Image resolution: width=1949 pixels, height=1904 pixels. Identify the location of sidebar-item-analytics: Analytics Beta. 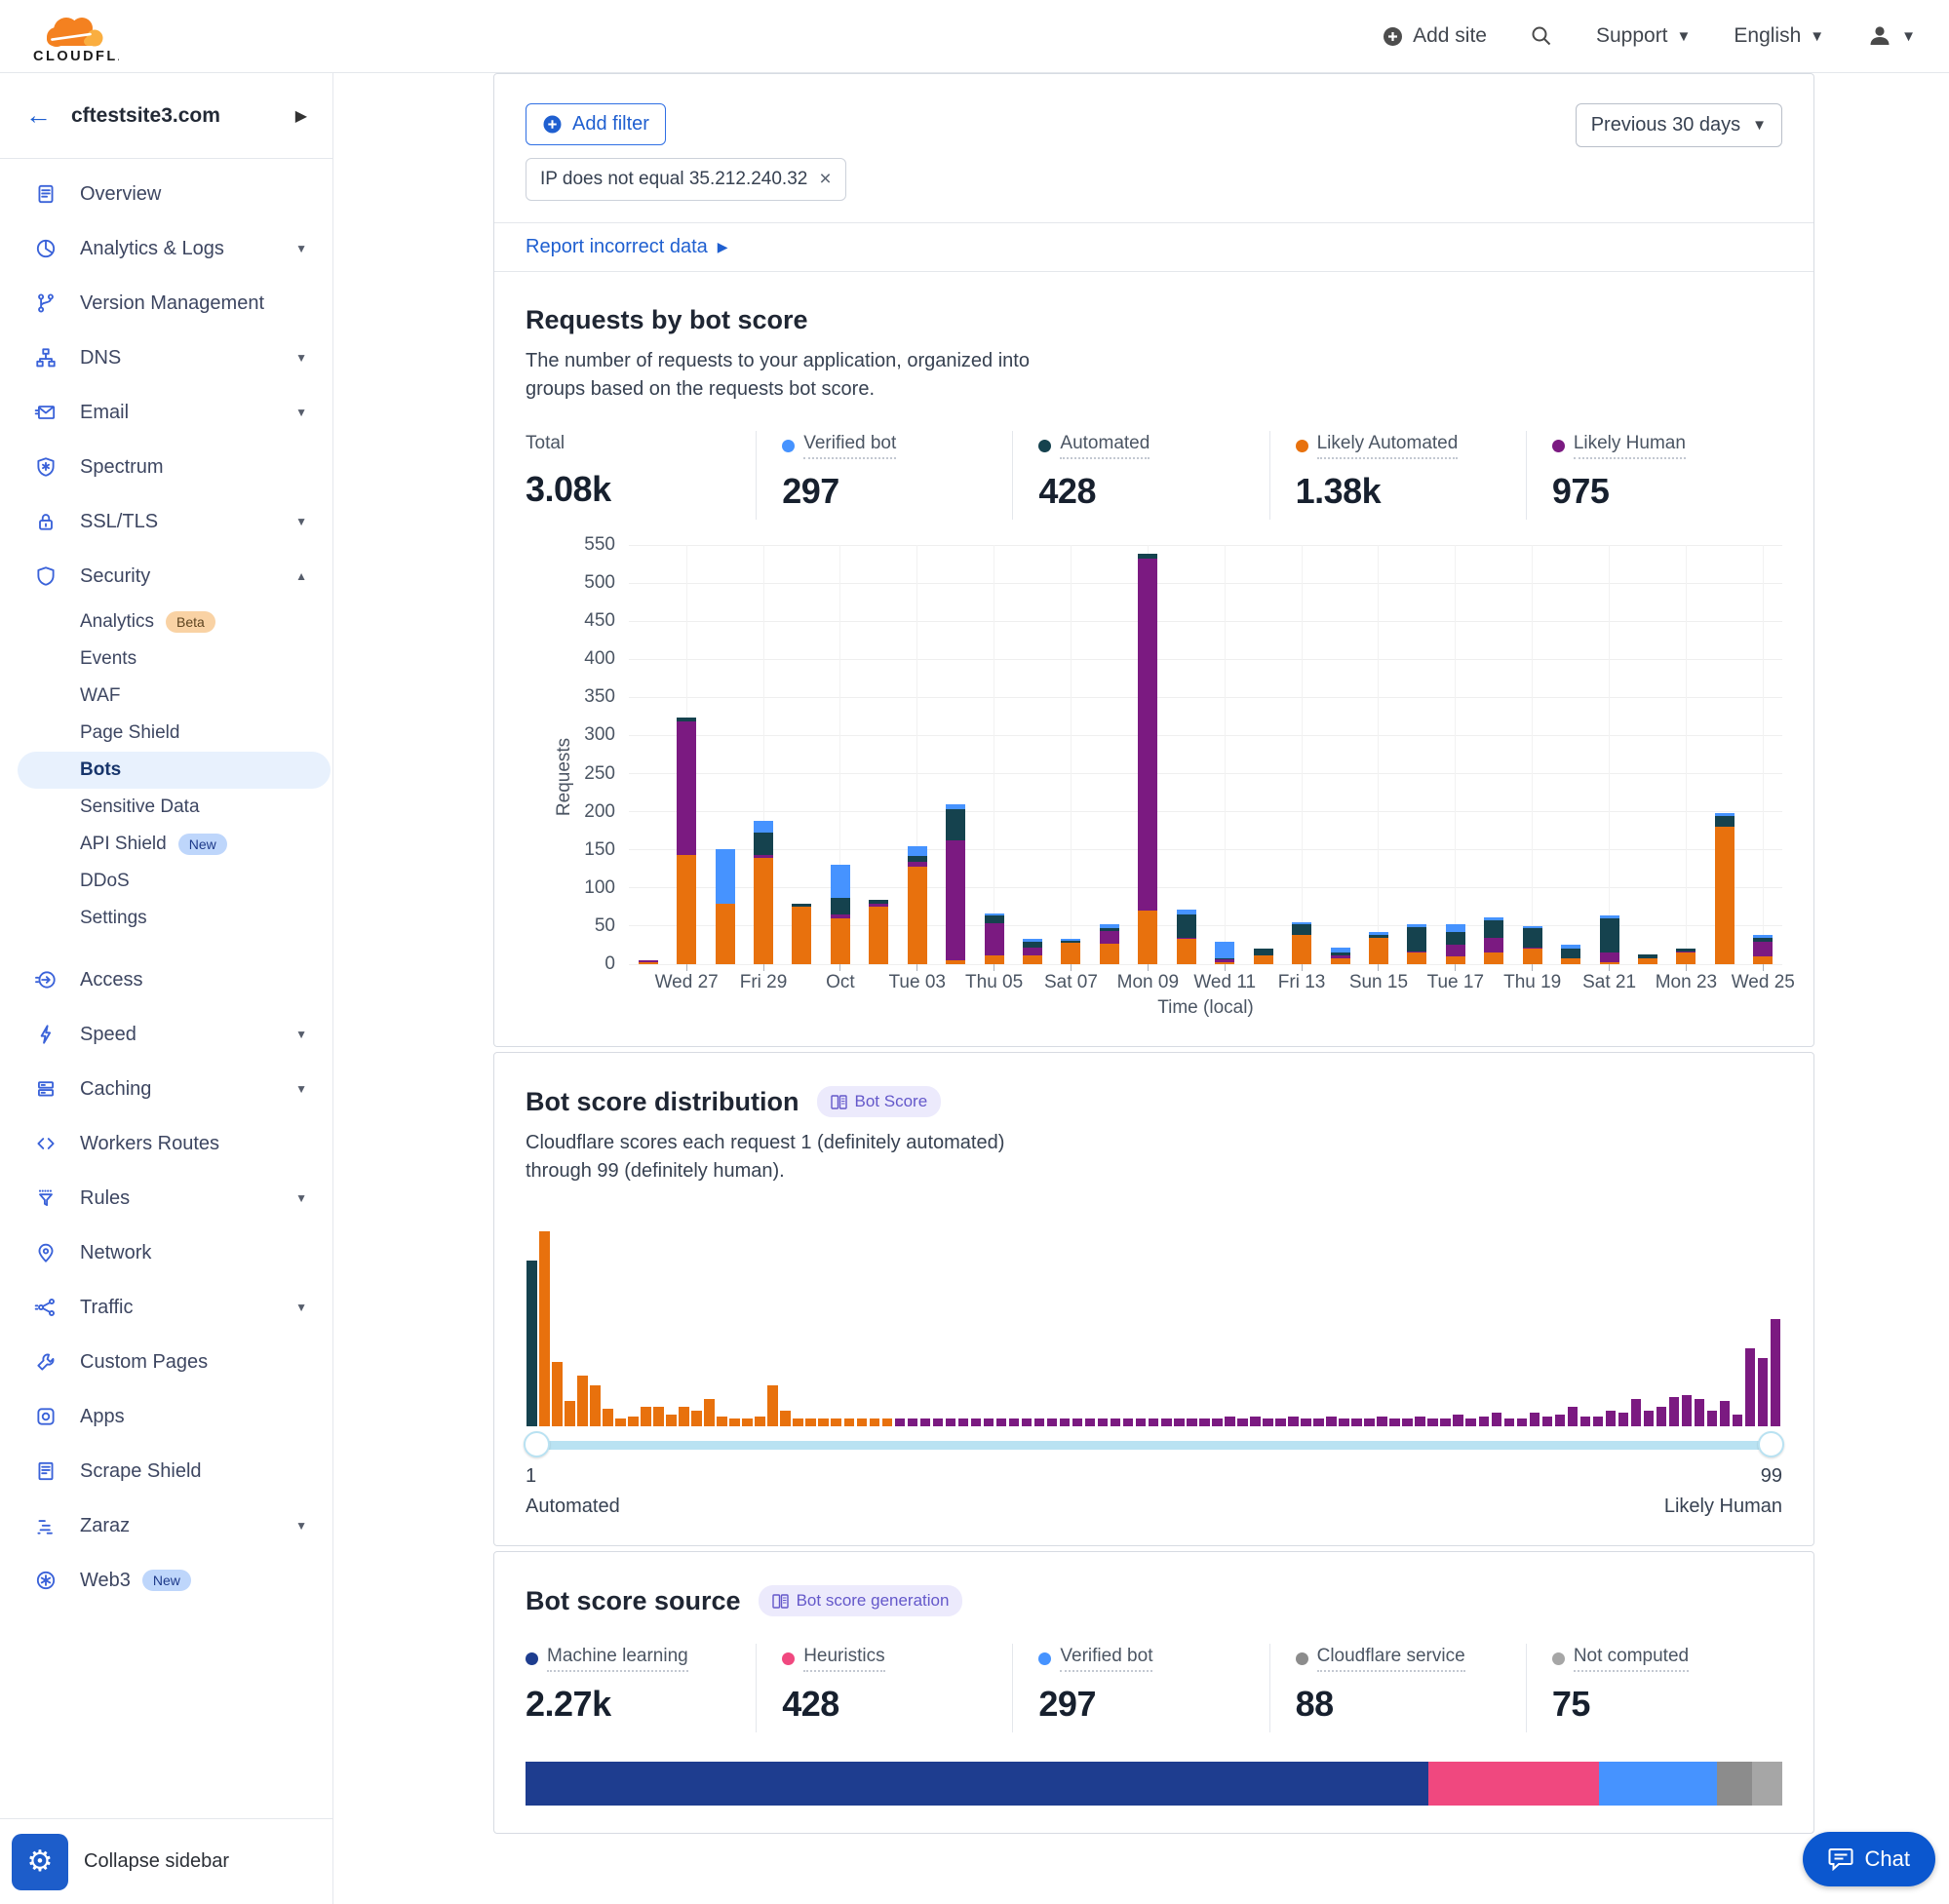
(166, 622).